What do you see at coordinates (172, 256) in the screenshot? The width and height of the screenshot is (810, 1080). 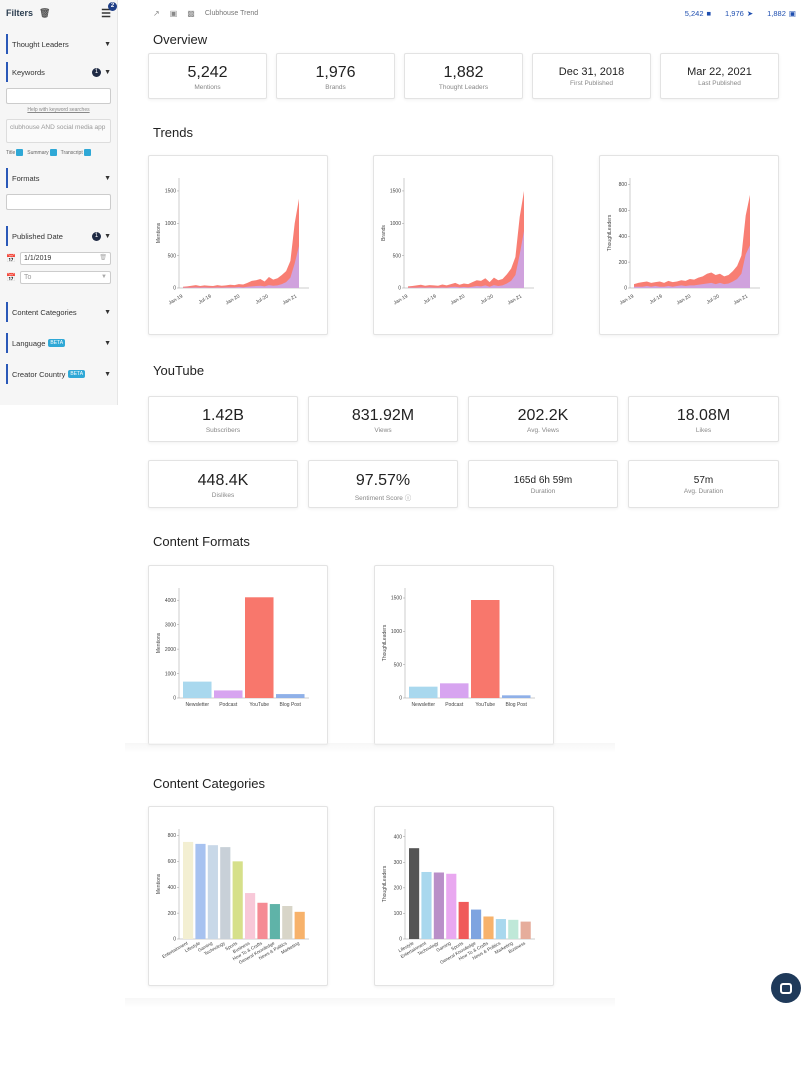 I see `y-tick-label: 500` at bounding box center [172, 256].